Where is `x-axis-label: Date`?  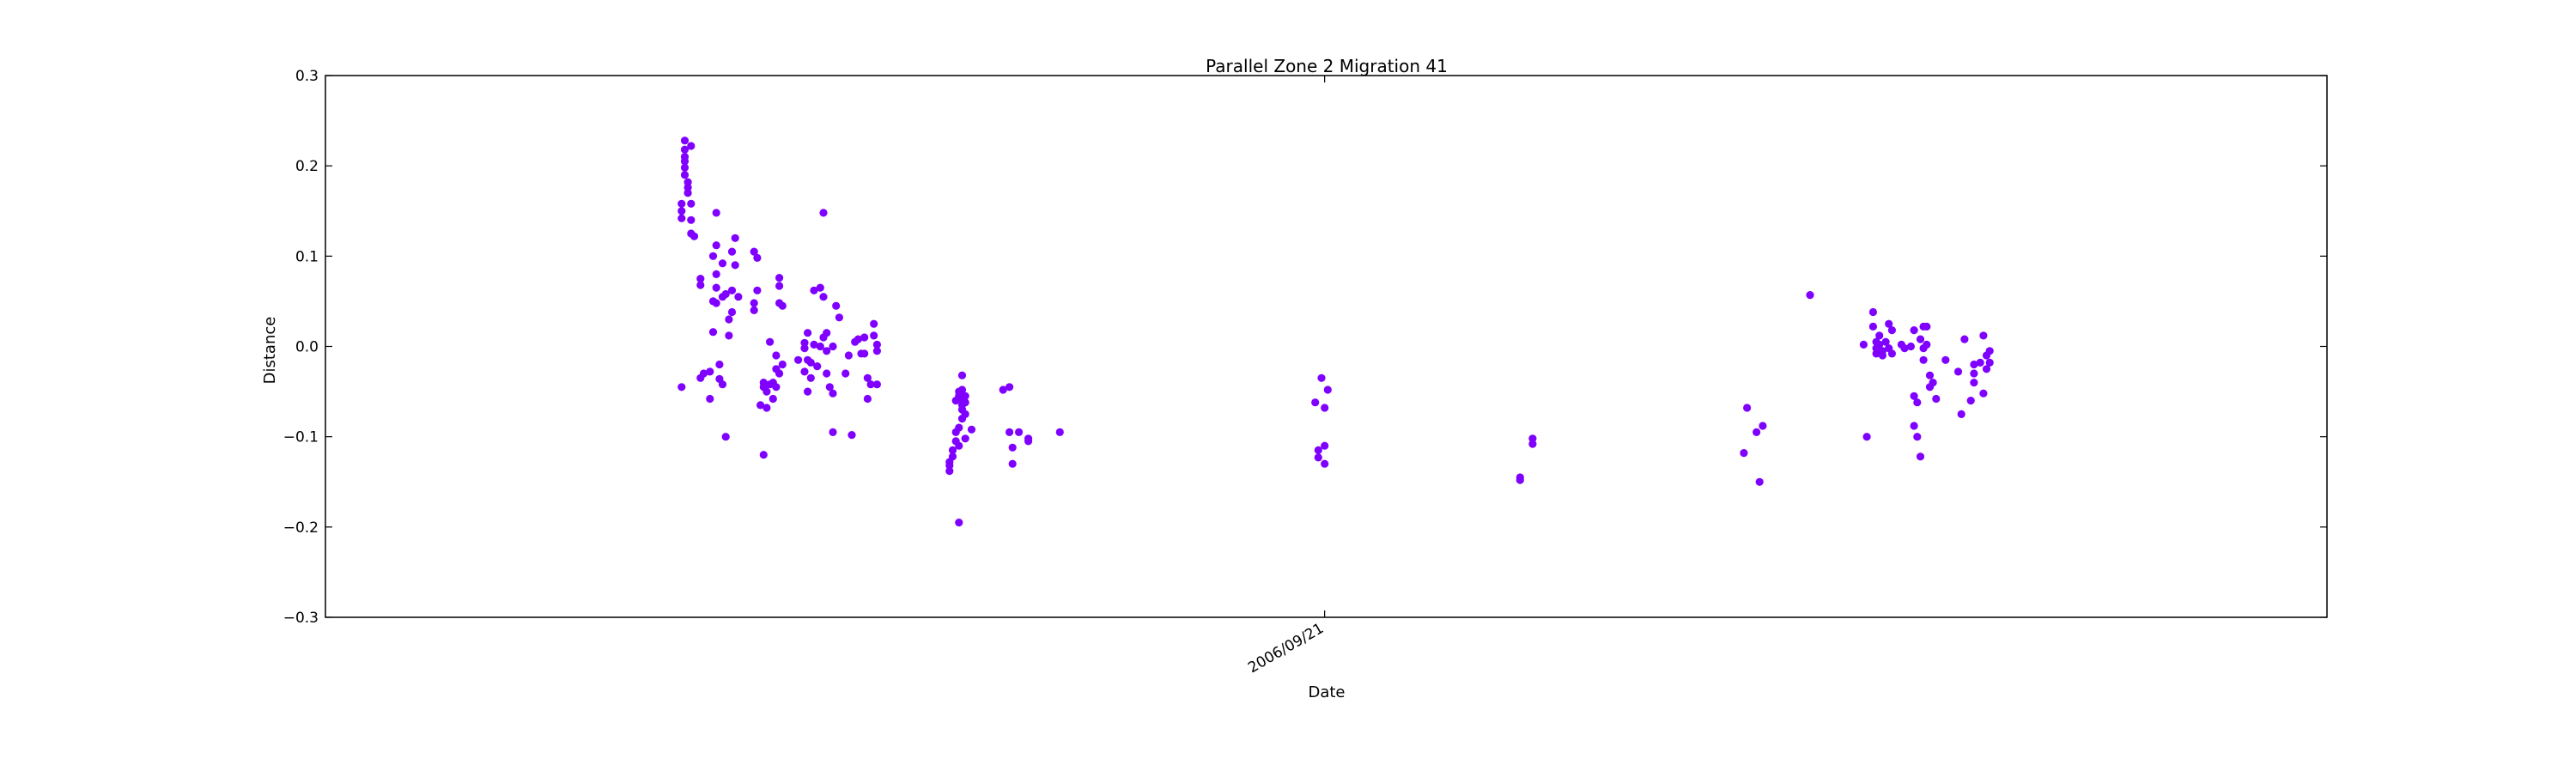
x-axis-label: Date is located at coordinates (1327, 692).